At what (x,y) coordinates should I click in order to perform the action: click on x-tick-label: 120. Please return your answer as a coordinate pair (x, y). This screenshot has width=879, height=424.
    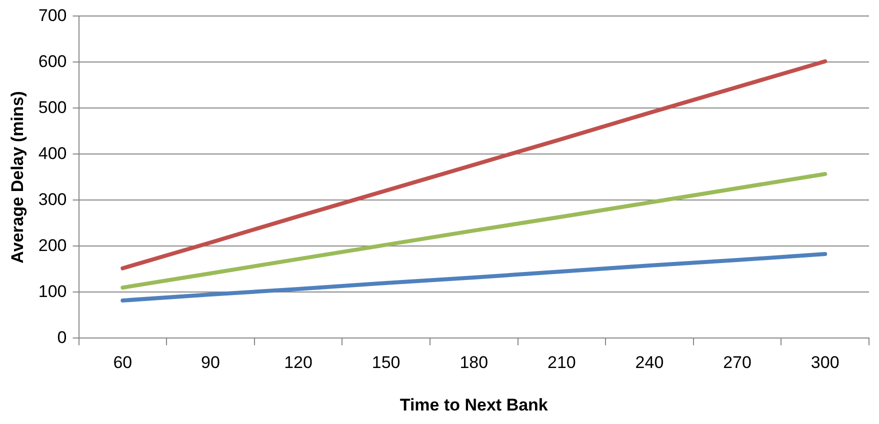
    Looking at the image, I should click on (298, 362).